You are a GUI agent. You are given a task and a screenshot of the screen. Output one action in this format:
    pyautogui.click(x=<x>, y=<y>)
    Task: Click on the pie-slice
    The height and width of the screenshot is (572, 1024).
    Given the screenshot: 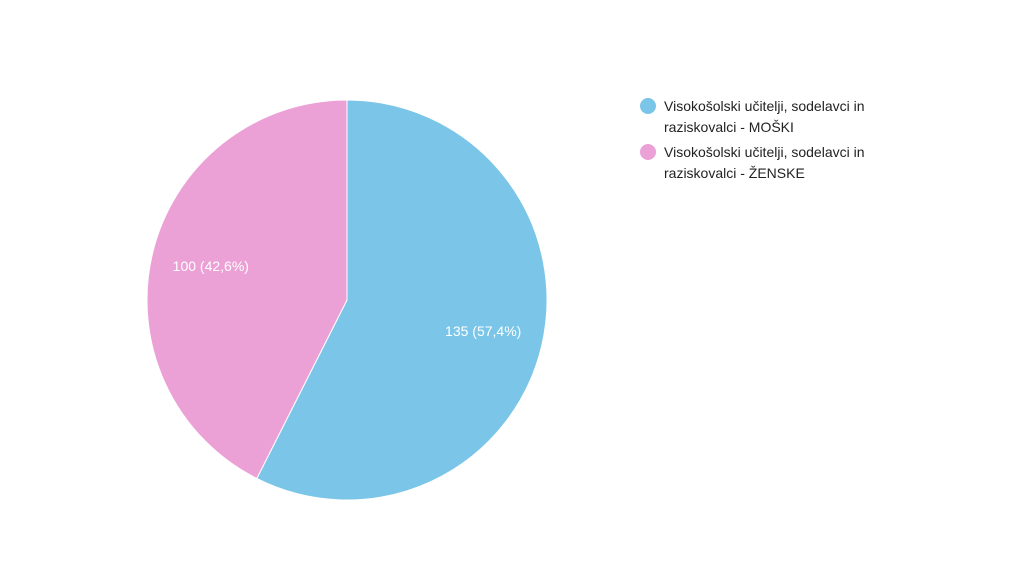 What is the action you would take?
    pyautogui.click(x=247, y=289)
    